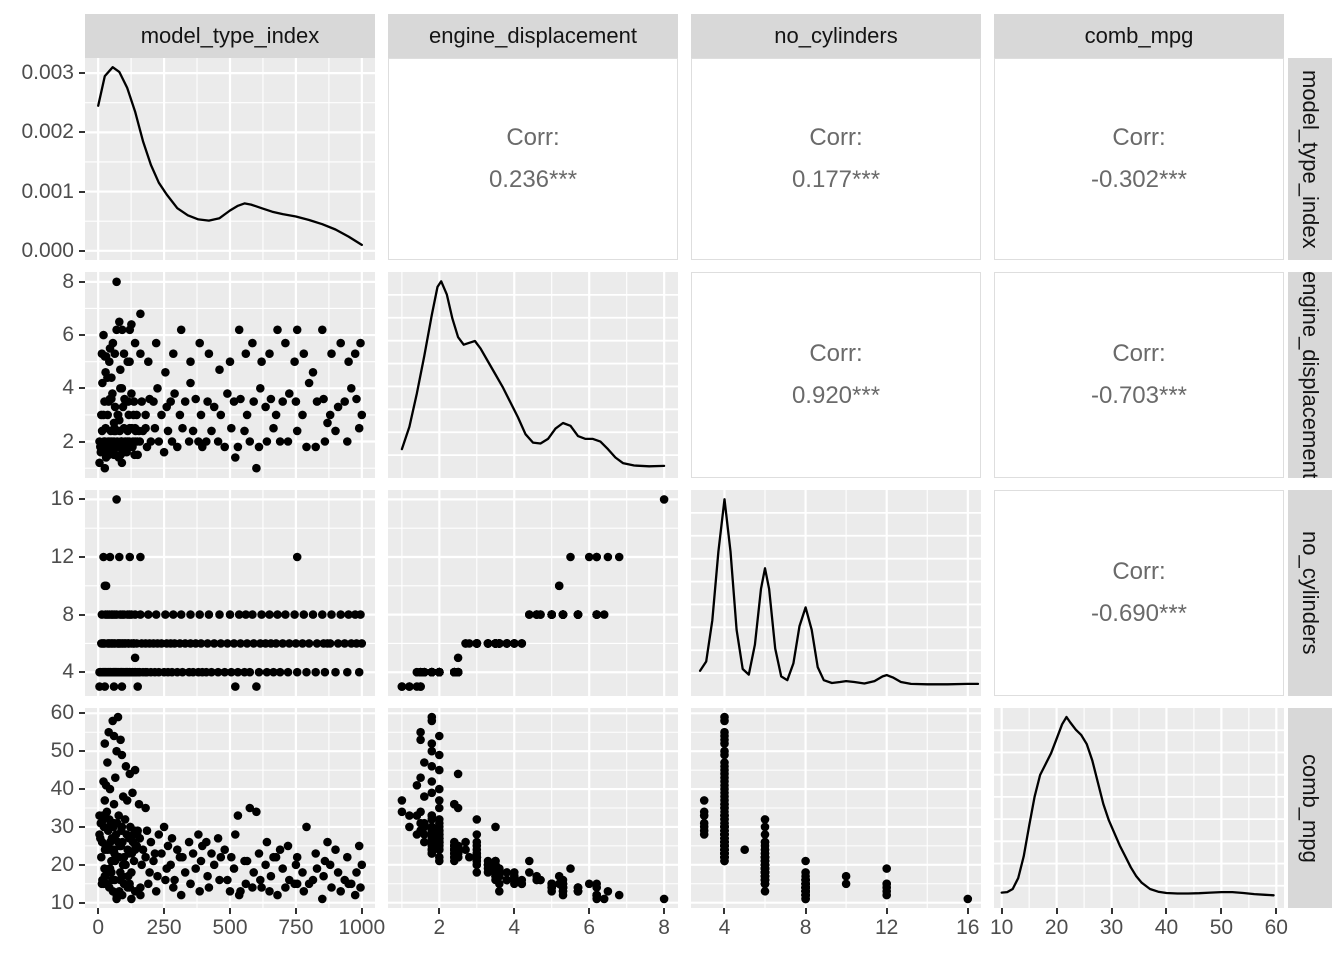 The image size is (1344, 960). I want to click on column-strip-comb-mpg: comb_mpg, so click(1139, 36).